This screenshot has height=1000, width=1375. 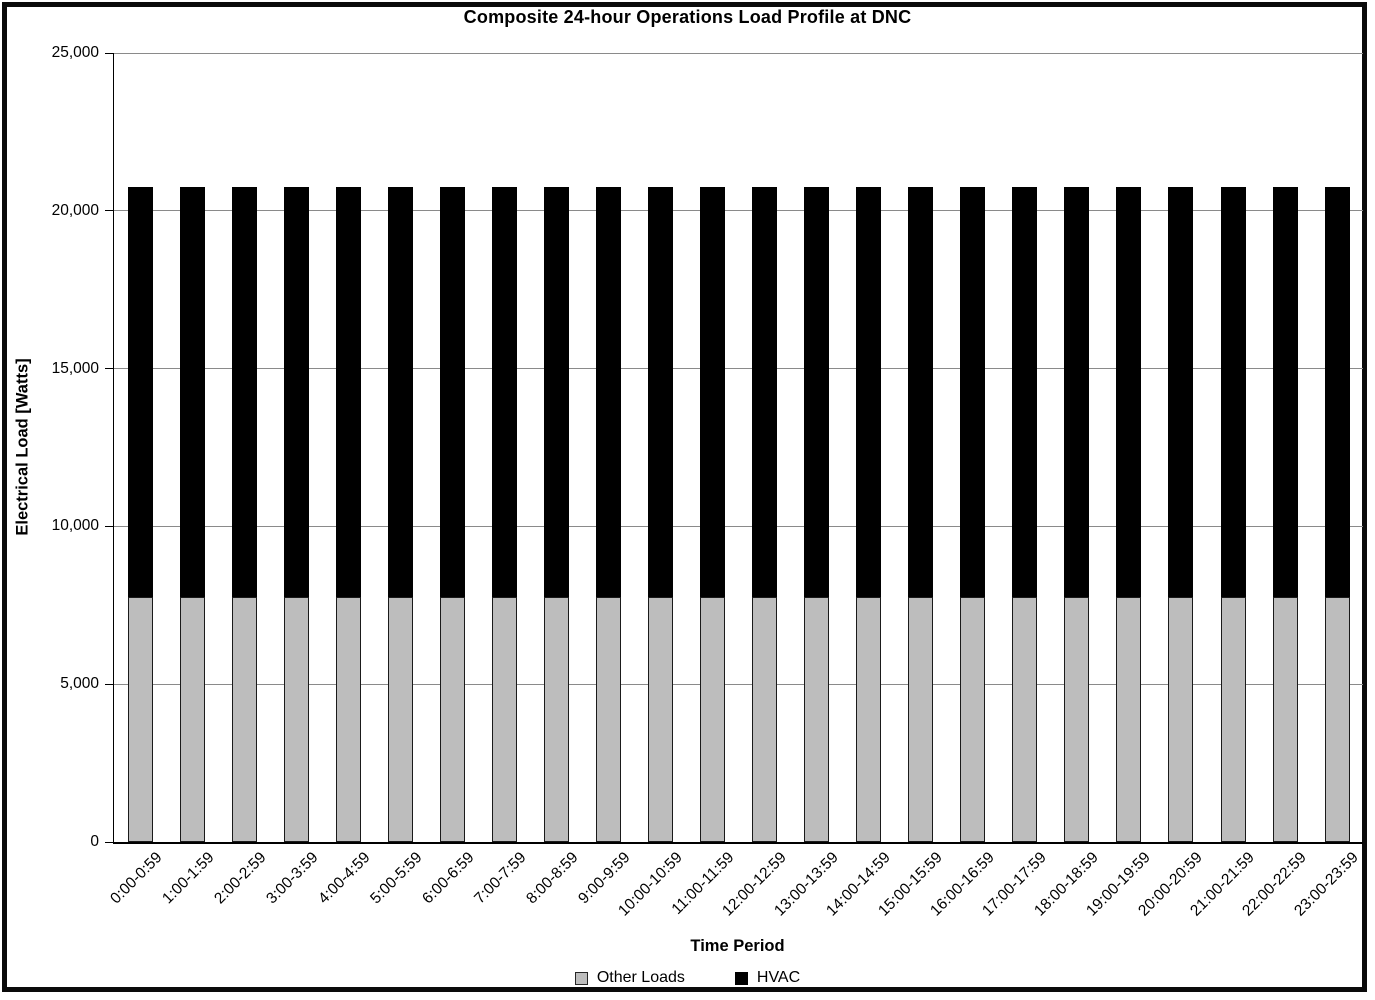 I want to click on x-label-cell: 4:00-4:59, so click(x=344, y=890).